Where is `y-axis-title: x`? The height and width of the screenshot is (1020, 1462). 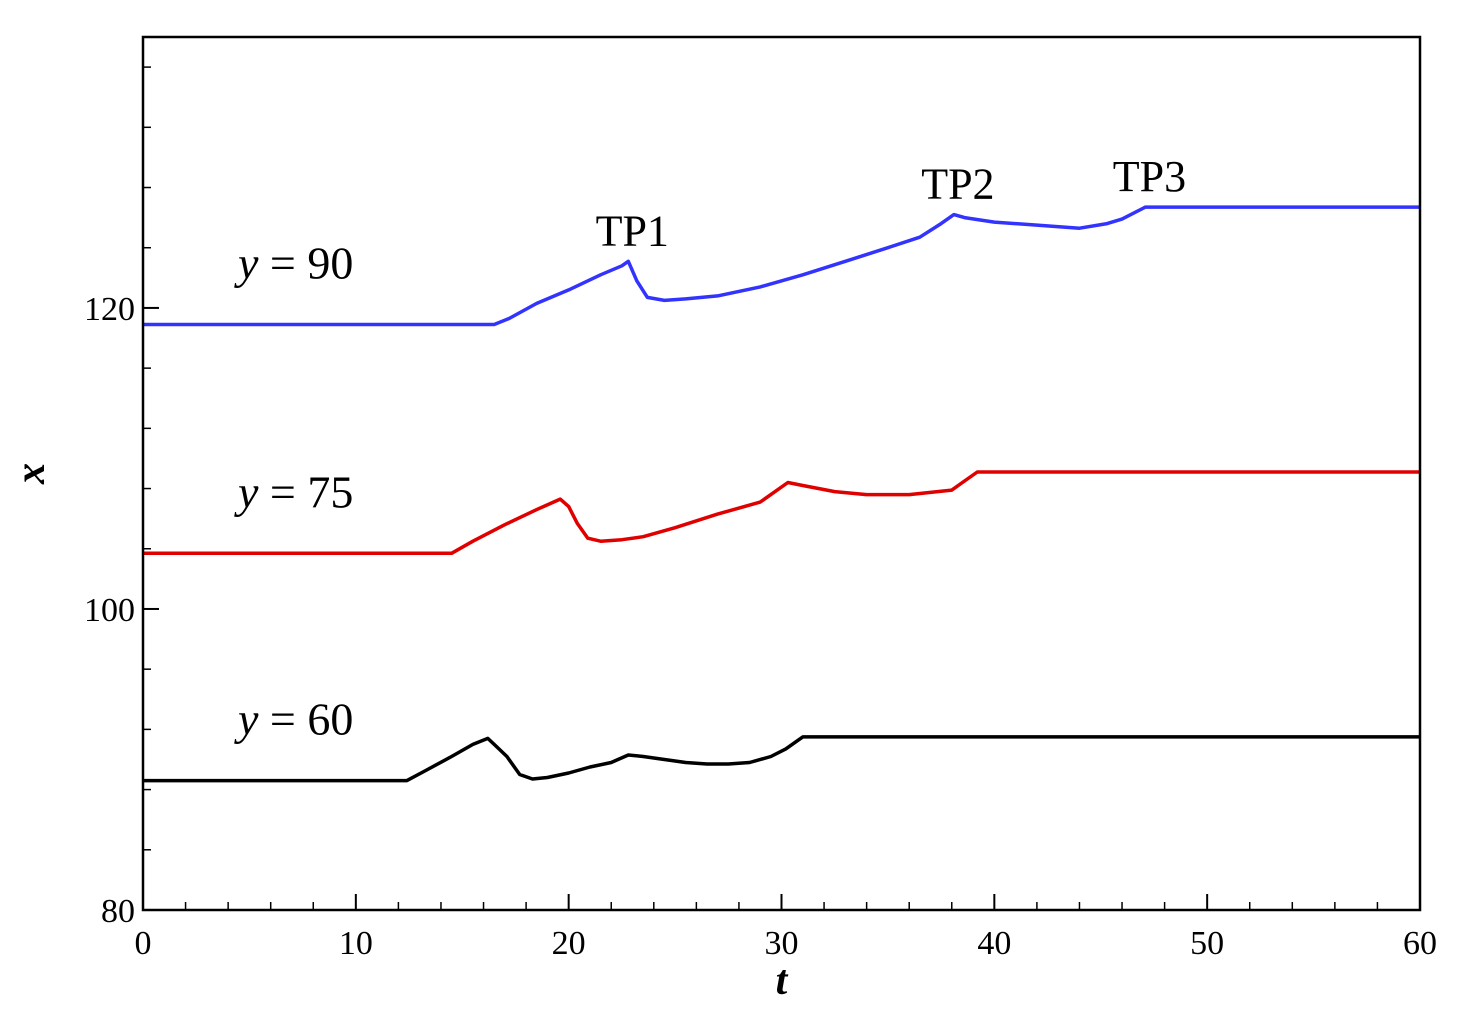
y-axis-title: x is located at coordinates (31, 474).